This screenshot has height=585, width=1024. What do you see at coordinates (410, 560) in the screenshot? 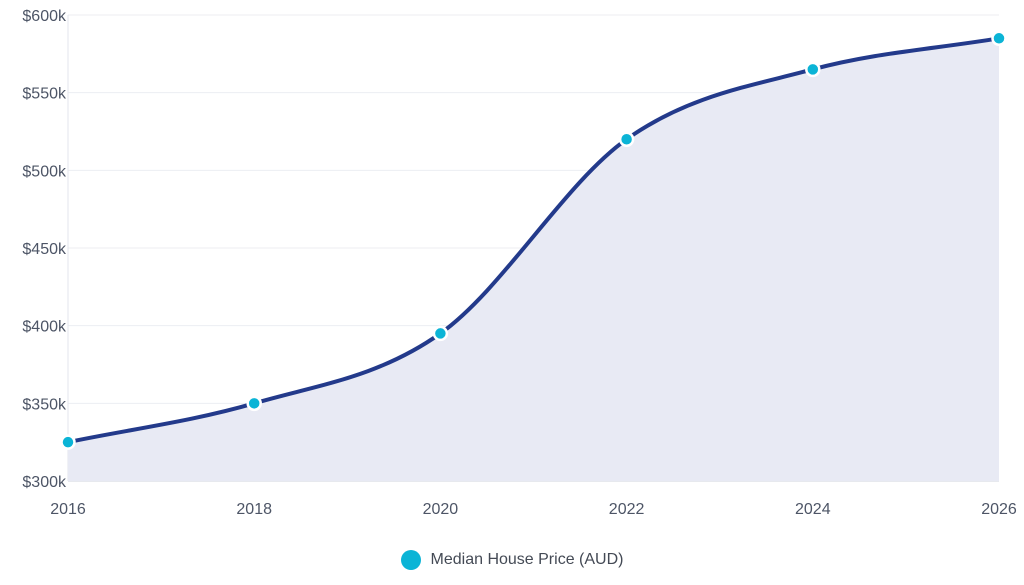
I see `legend-marker-icon` at bounding box center [410, 560].